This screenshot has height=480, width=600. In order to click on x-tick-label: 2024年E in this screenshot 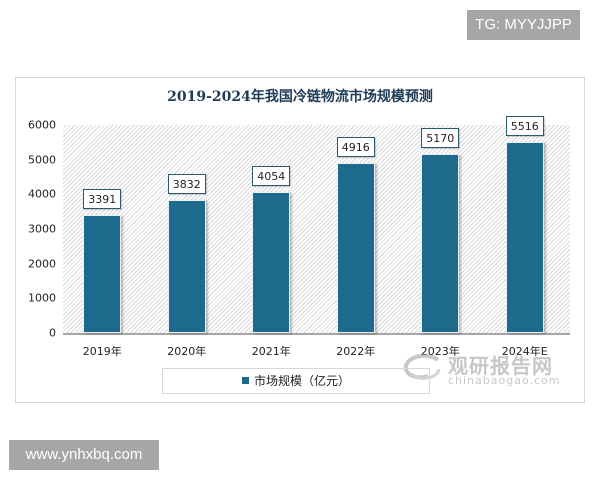, I will do `click(524, 351)`.